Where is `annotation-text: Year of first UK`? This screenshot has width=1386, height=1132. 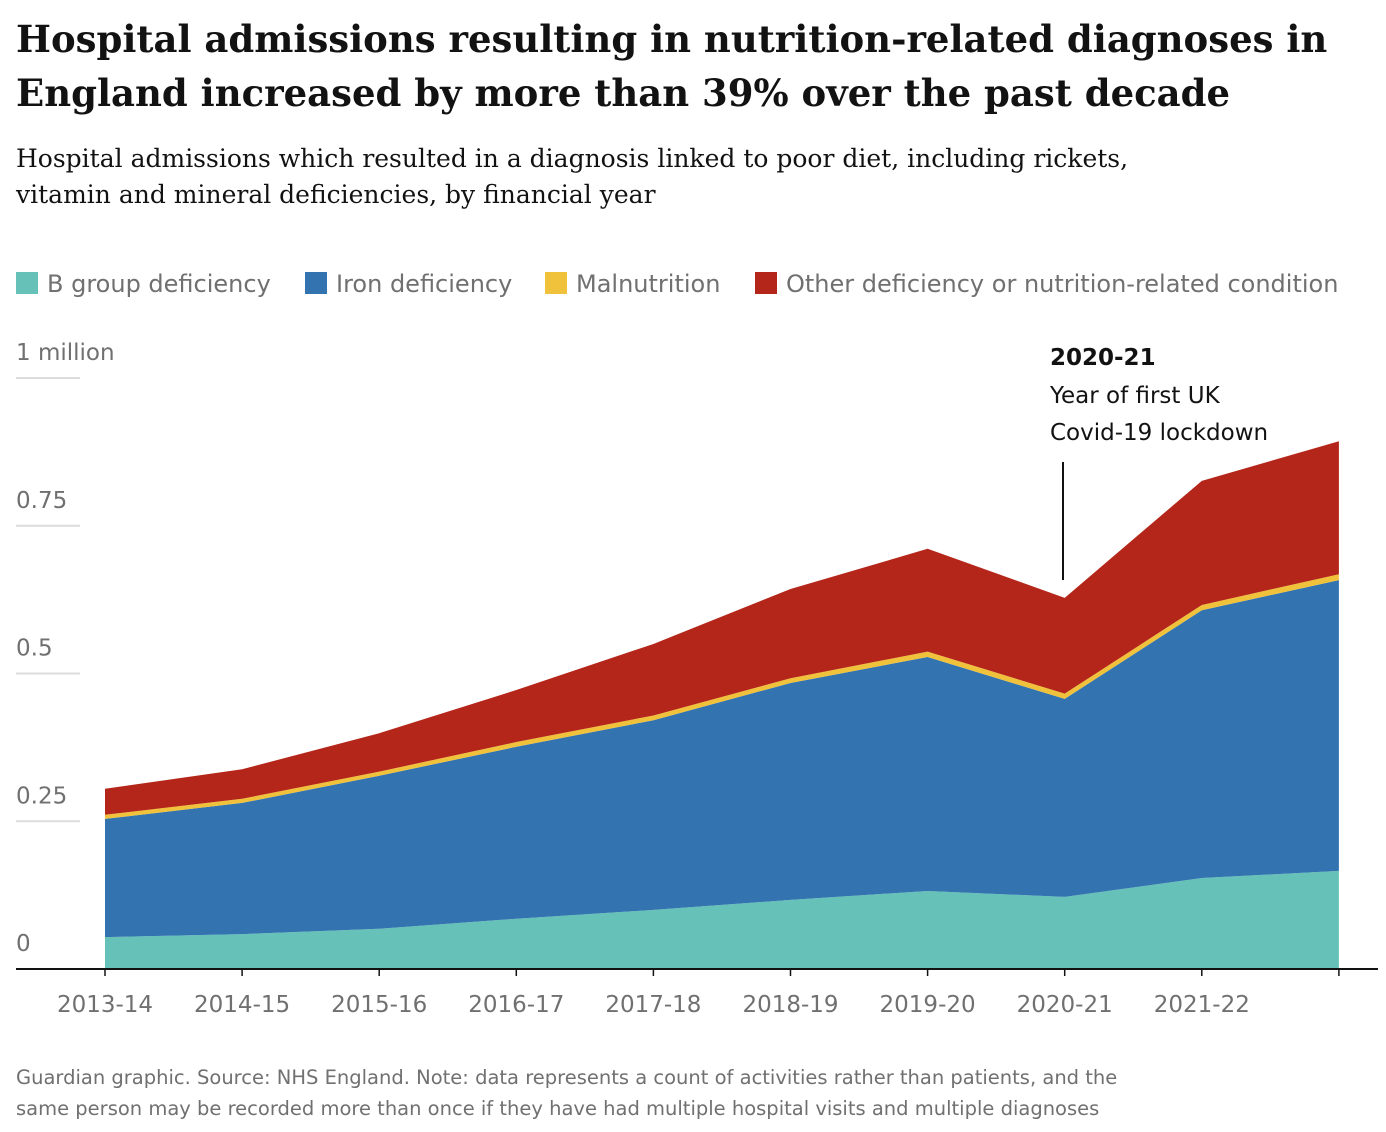
annotation-text: Year of first UK is located at coordinates (1135, 396).